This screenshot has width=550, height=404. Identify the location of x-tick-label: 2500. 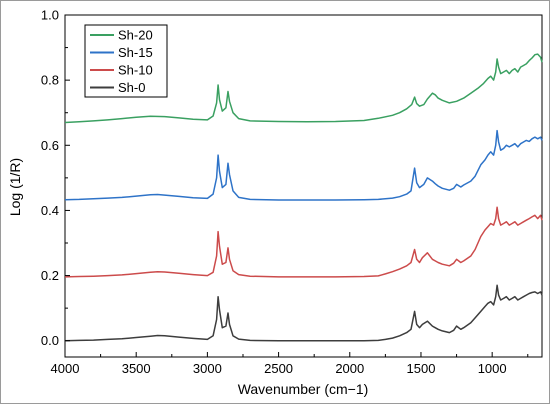
(278, 368).